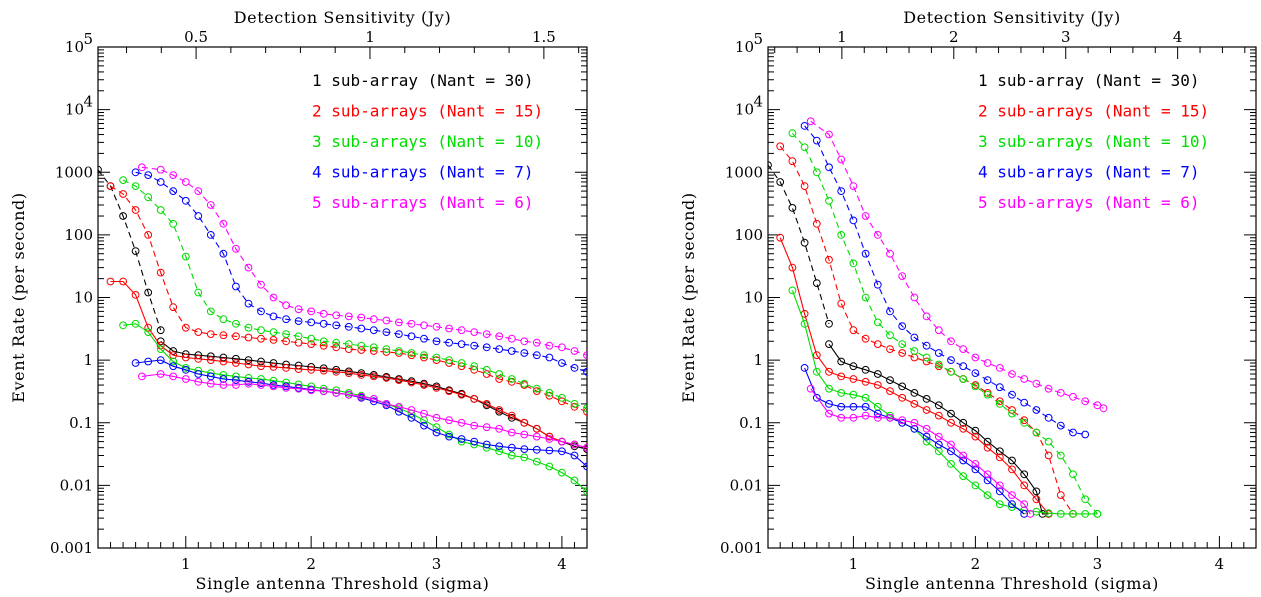 Image resolution: width=1261 pixels, height=597 pixels. I want to click on panel-1-top-axis-title: Detection Sensitivity (Jy), so click(343, 17).